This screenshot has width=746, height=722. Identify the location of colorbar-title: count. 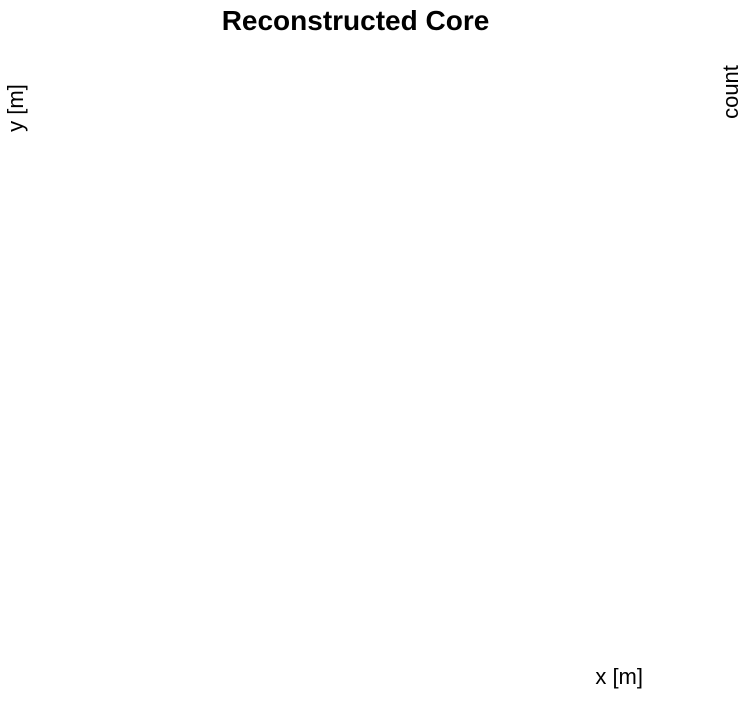
(730, 92).